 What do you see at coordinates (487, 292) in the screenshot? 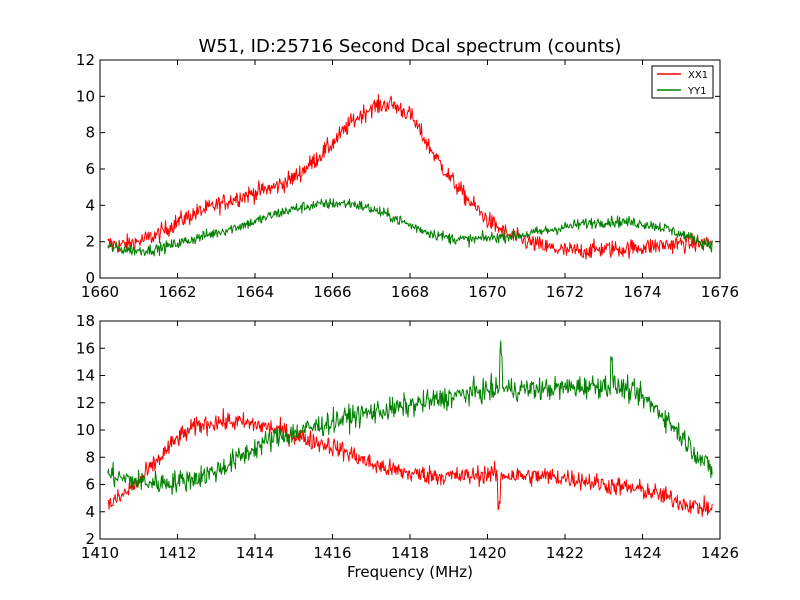
I see `top-x-tick-label: 1670` at bounding box center [487, 292].